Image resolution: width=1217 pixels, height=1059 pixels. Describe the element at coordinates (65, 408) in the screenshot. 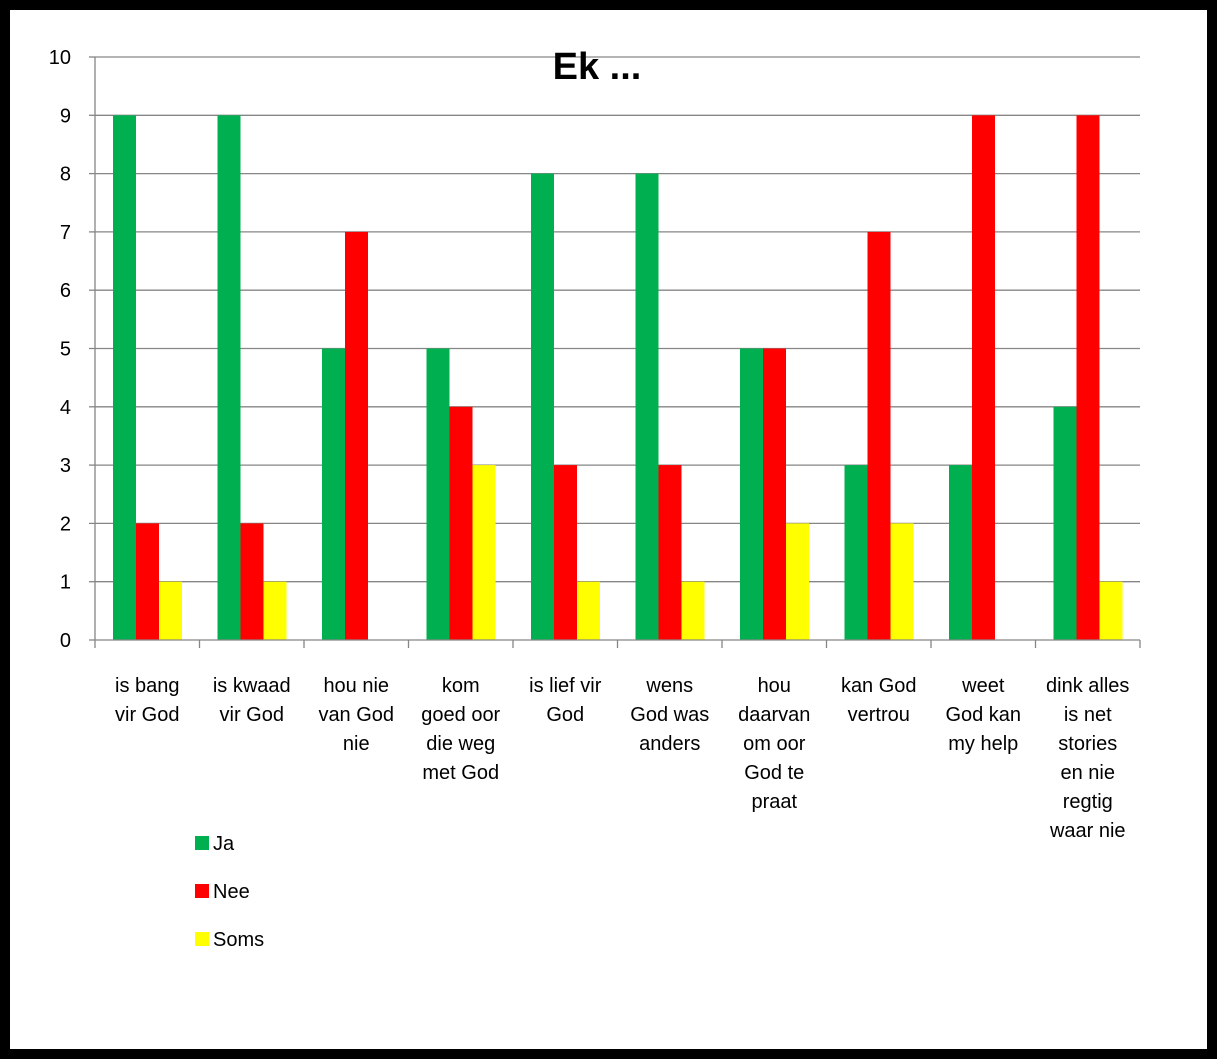

I see `y-tick-label: 4` at that location.